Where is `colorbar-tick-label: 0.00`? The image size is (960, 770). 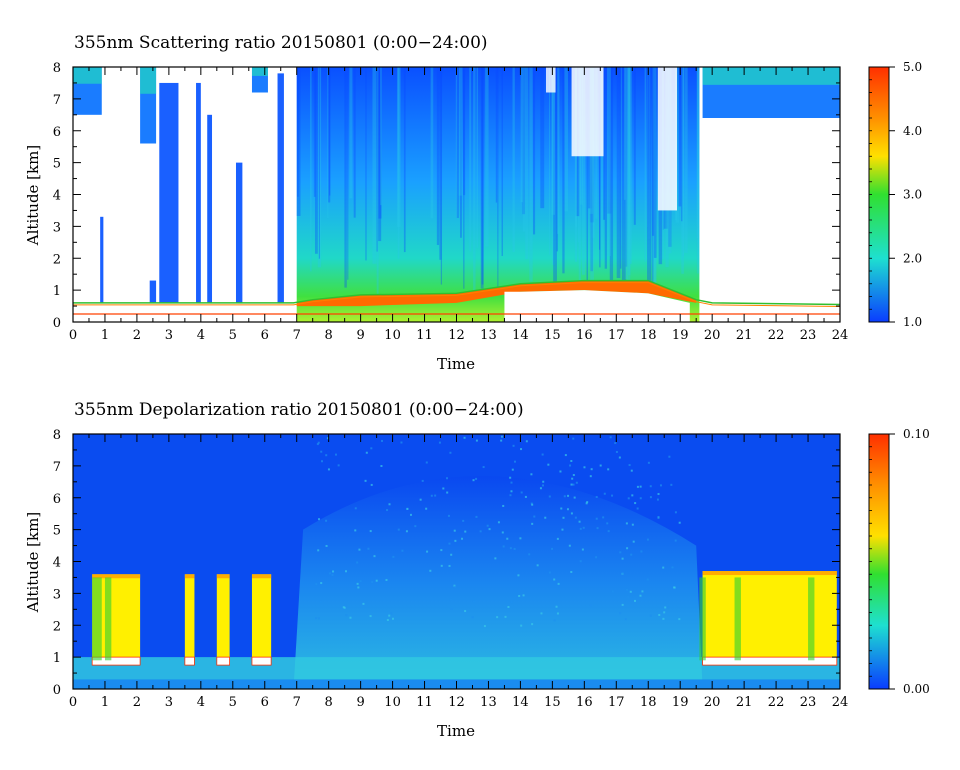
colorbar-tick-label: 0.00 is located at coordinates (916, 689).